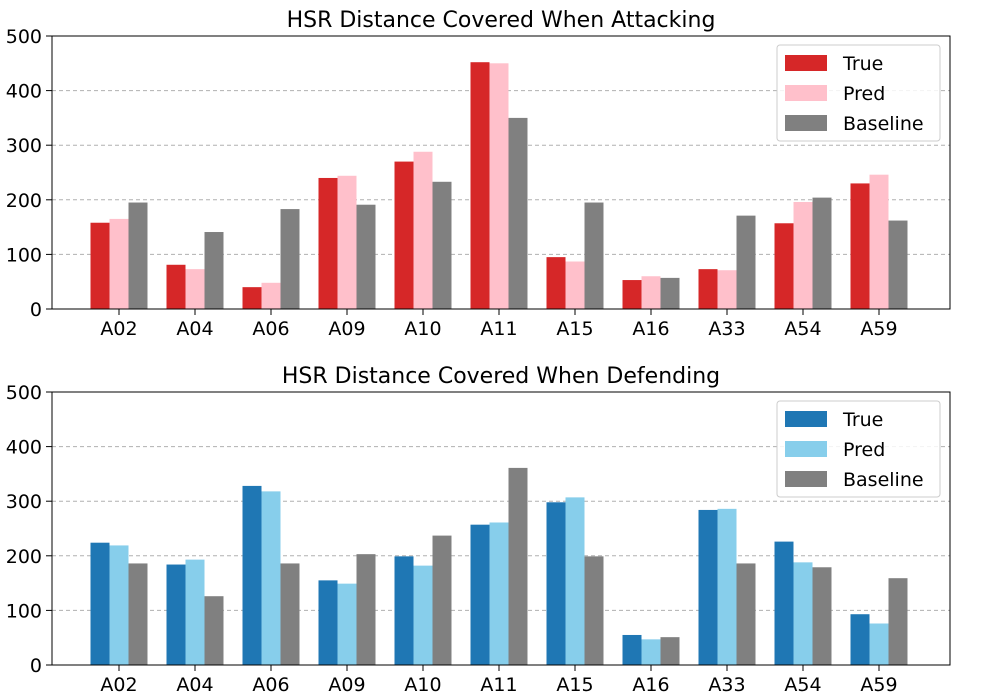 This screenshot has height=700, width=1000. Describe the element at coordinates (36, 666) in the screenshot. I see `y-tick-label: 0` at that location.